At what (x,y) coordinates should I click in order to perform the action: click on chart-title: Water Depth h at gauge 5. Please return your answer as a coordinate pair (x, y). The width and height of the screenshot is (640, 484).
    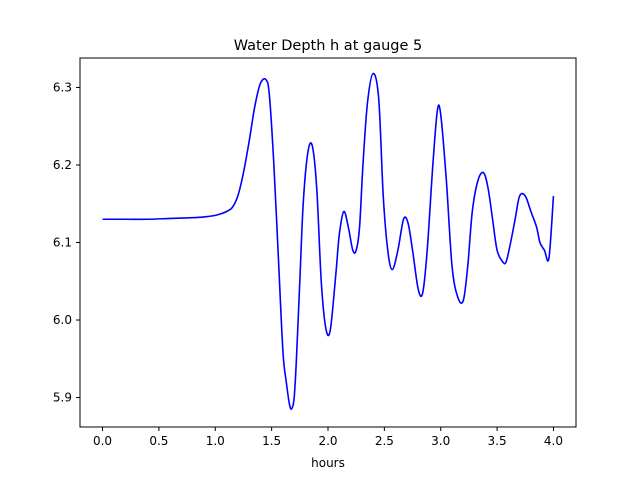
    Looking at the image, I should click on (328, 46).